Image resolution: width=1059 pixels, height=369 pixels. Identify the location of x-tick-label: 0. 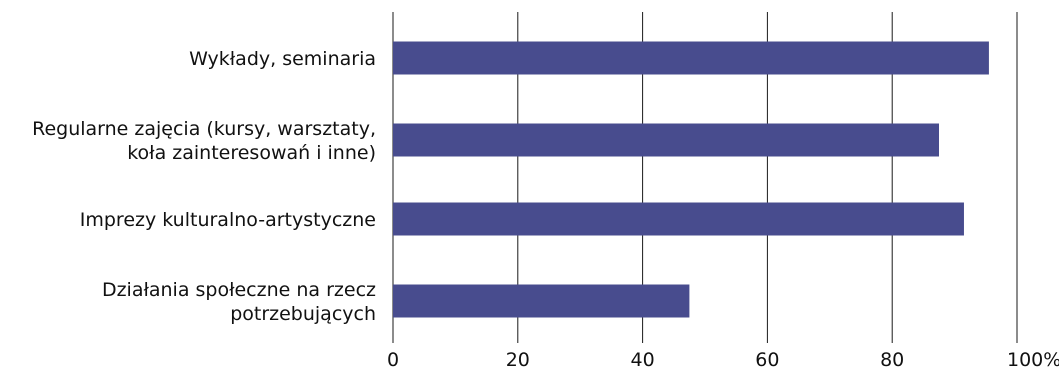
(393, 359).